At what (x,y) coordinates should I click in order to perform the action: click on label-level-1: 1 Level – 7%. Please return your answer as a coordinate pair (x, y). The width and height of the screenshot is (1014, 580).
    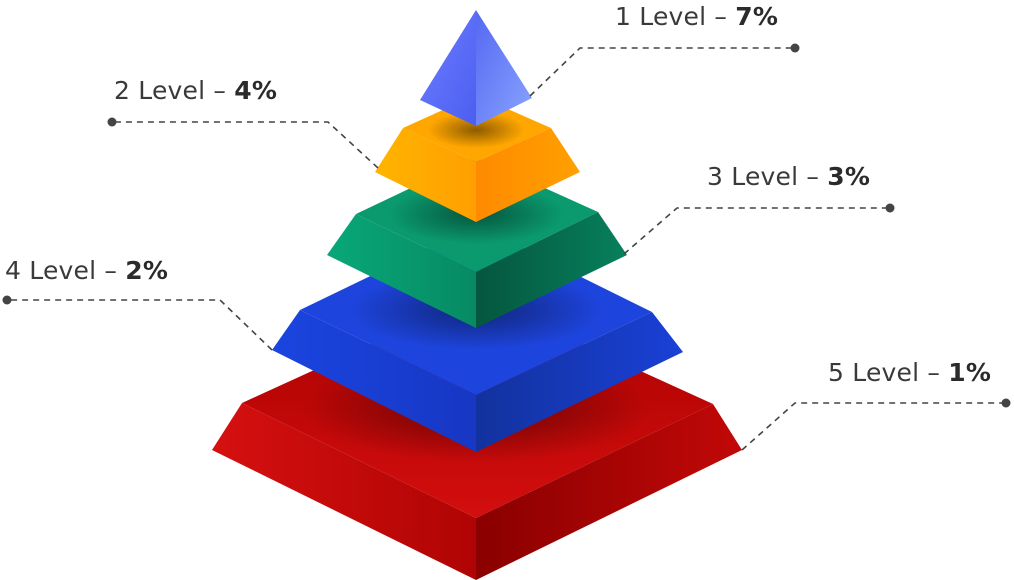
    Looking at the image, I should click on (696, 17).